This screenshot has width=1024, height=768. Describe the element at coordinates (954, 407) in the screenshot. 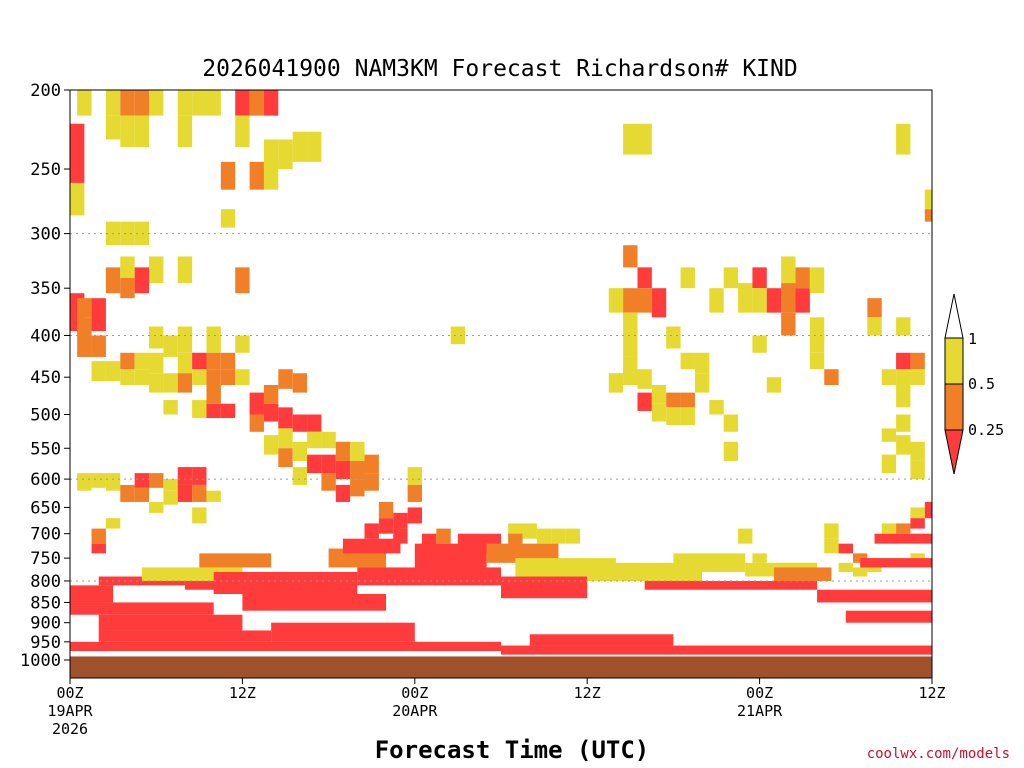

I see `colorbar-mid-segment` at that location.